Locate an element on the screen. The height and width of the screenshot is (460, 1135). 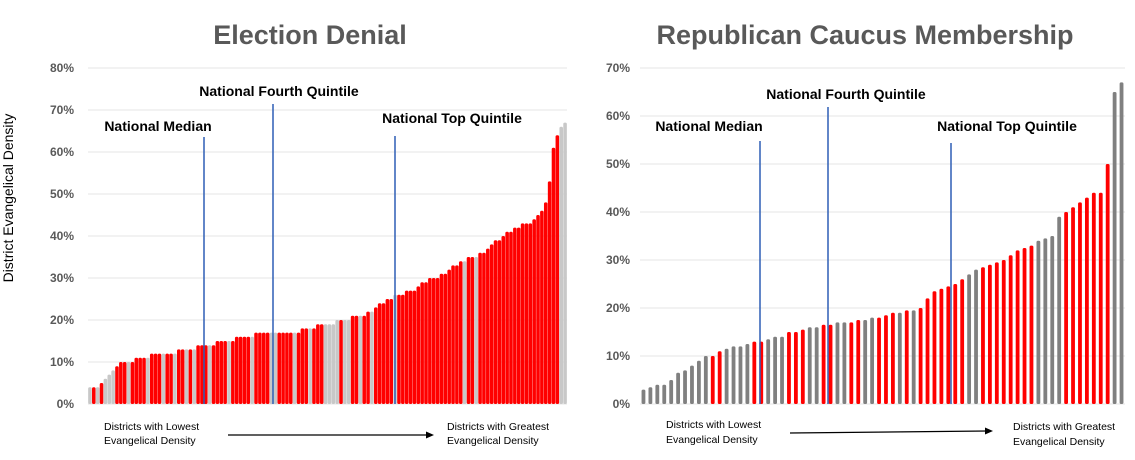
chart2-footer-left-1: Districts with Lowest is located at coordinates (713, 425).